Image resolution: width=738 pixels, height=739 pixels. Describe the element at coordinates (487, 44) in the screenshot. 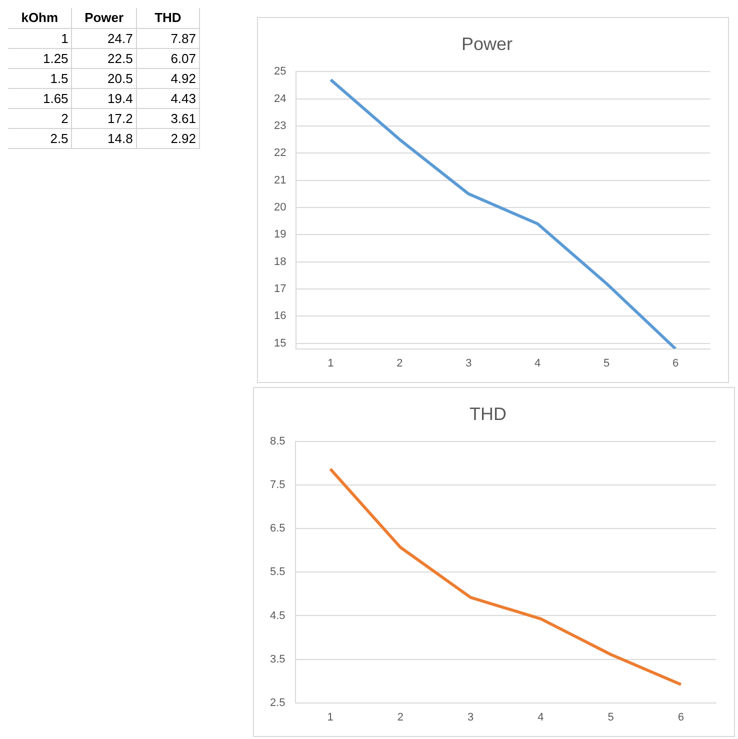

I see `chart-title: Power` at that location.